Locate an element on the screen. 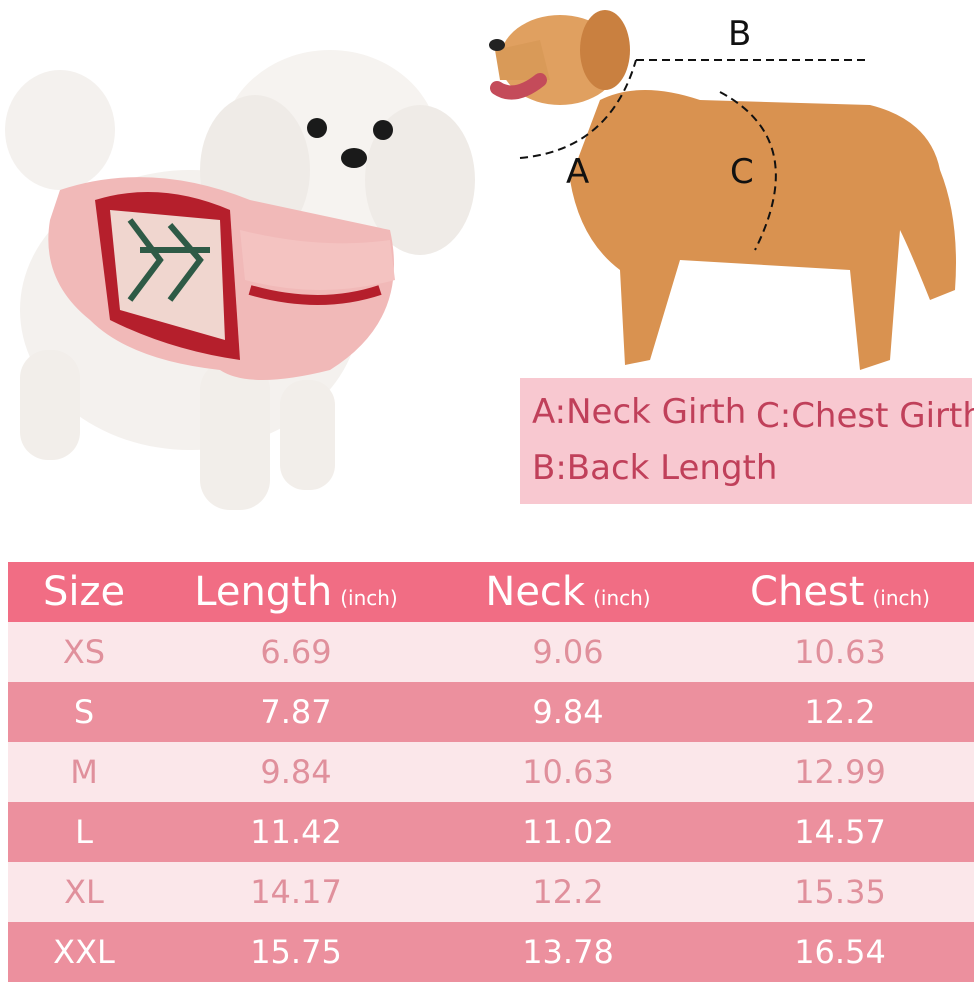 This screenshot has height=982, width=974. header-length: Length (inch) is located at coordinates (296, 592).